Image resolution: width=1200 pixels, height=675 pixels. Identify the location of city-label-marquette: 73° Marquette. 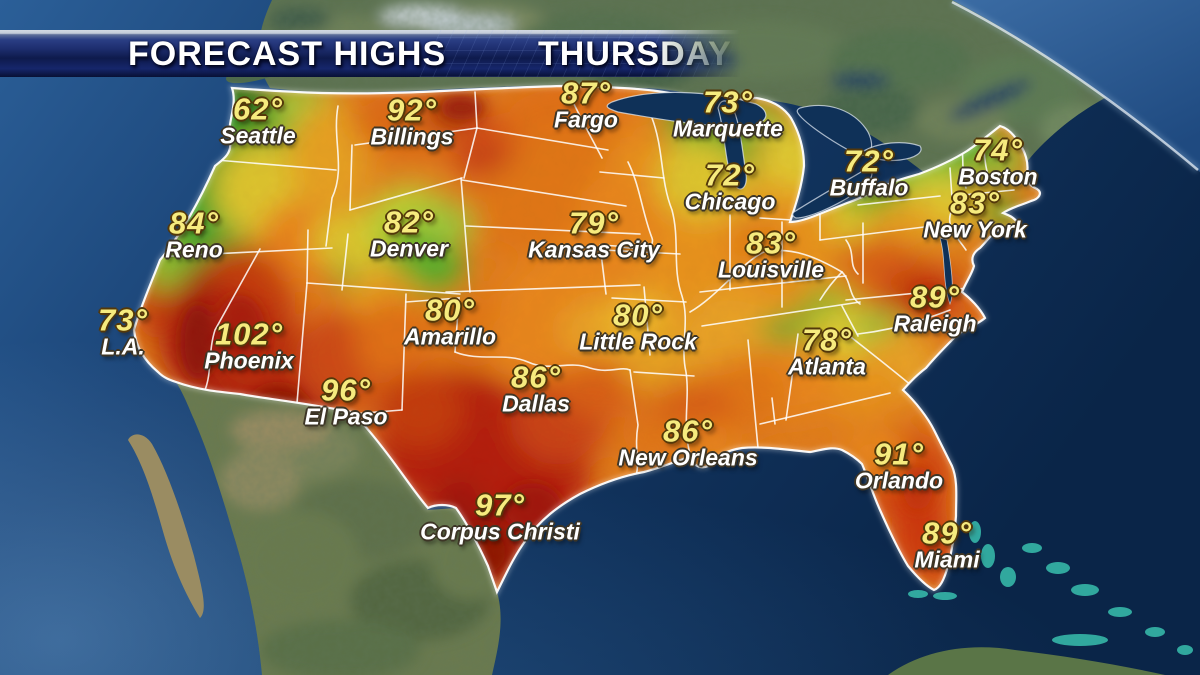
(728, 113).